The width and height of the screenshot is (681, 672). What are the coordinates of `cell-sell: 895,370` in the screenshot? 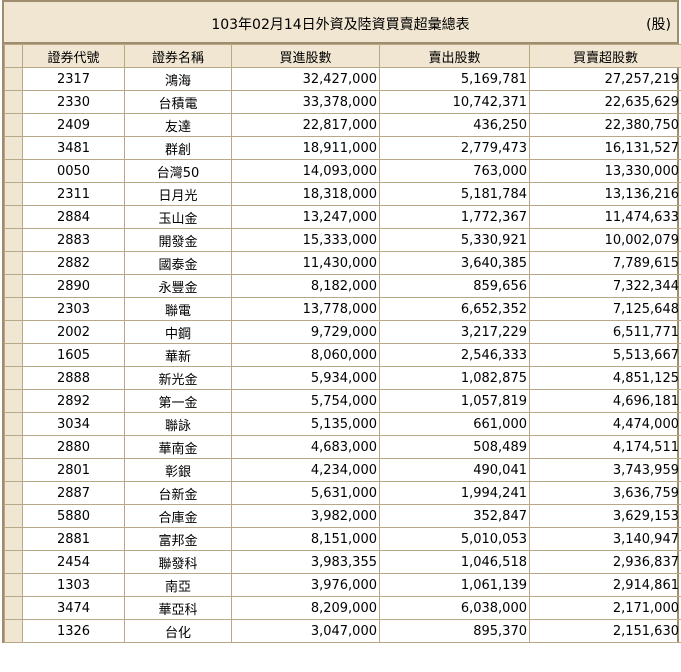 It's located at (454, 631).